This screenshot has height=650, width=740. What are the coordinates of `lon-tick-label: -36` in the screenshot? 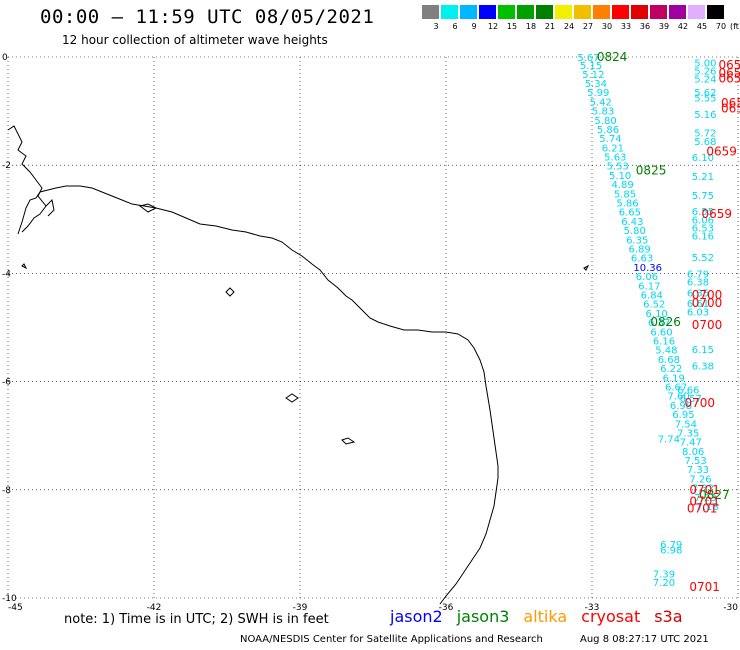 It's located at (446, 608).